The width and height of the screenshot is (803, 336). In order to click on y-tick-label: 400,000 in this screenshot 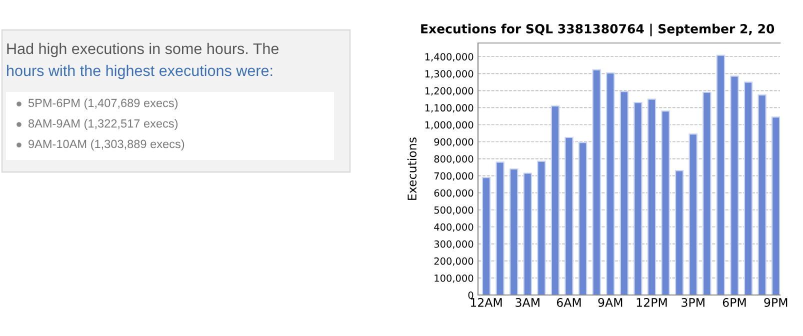, I will do `click(454, 227)`.